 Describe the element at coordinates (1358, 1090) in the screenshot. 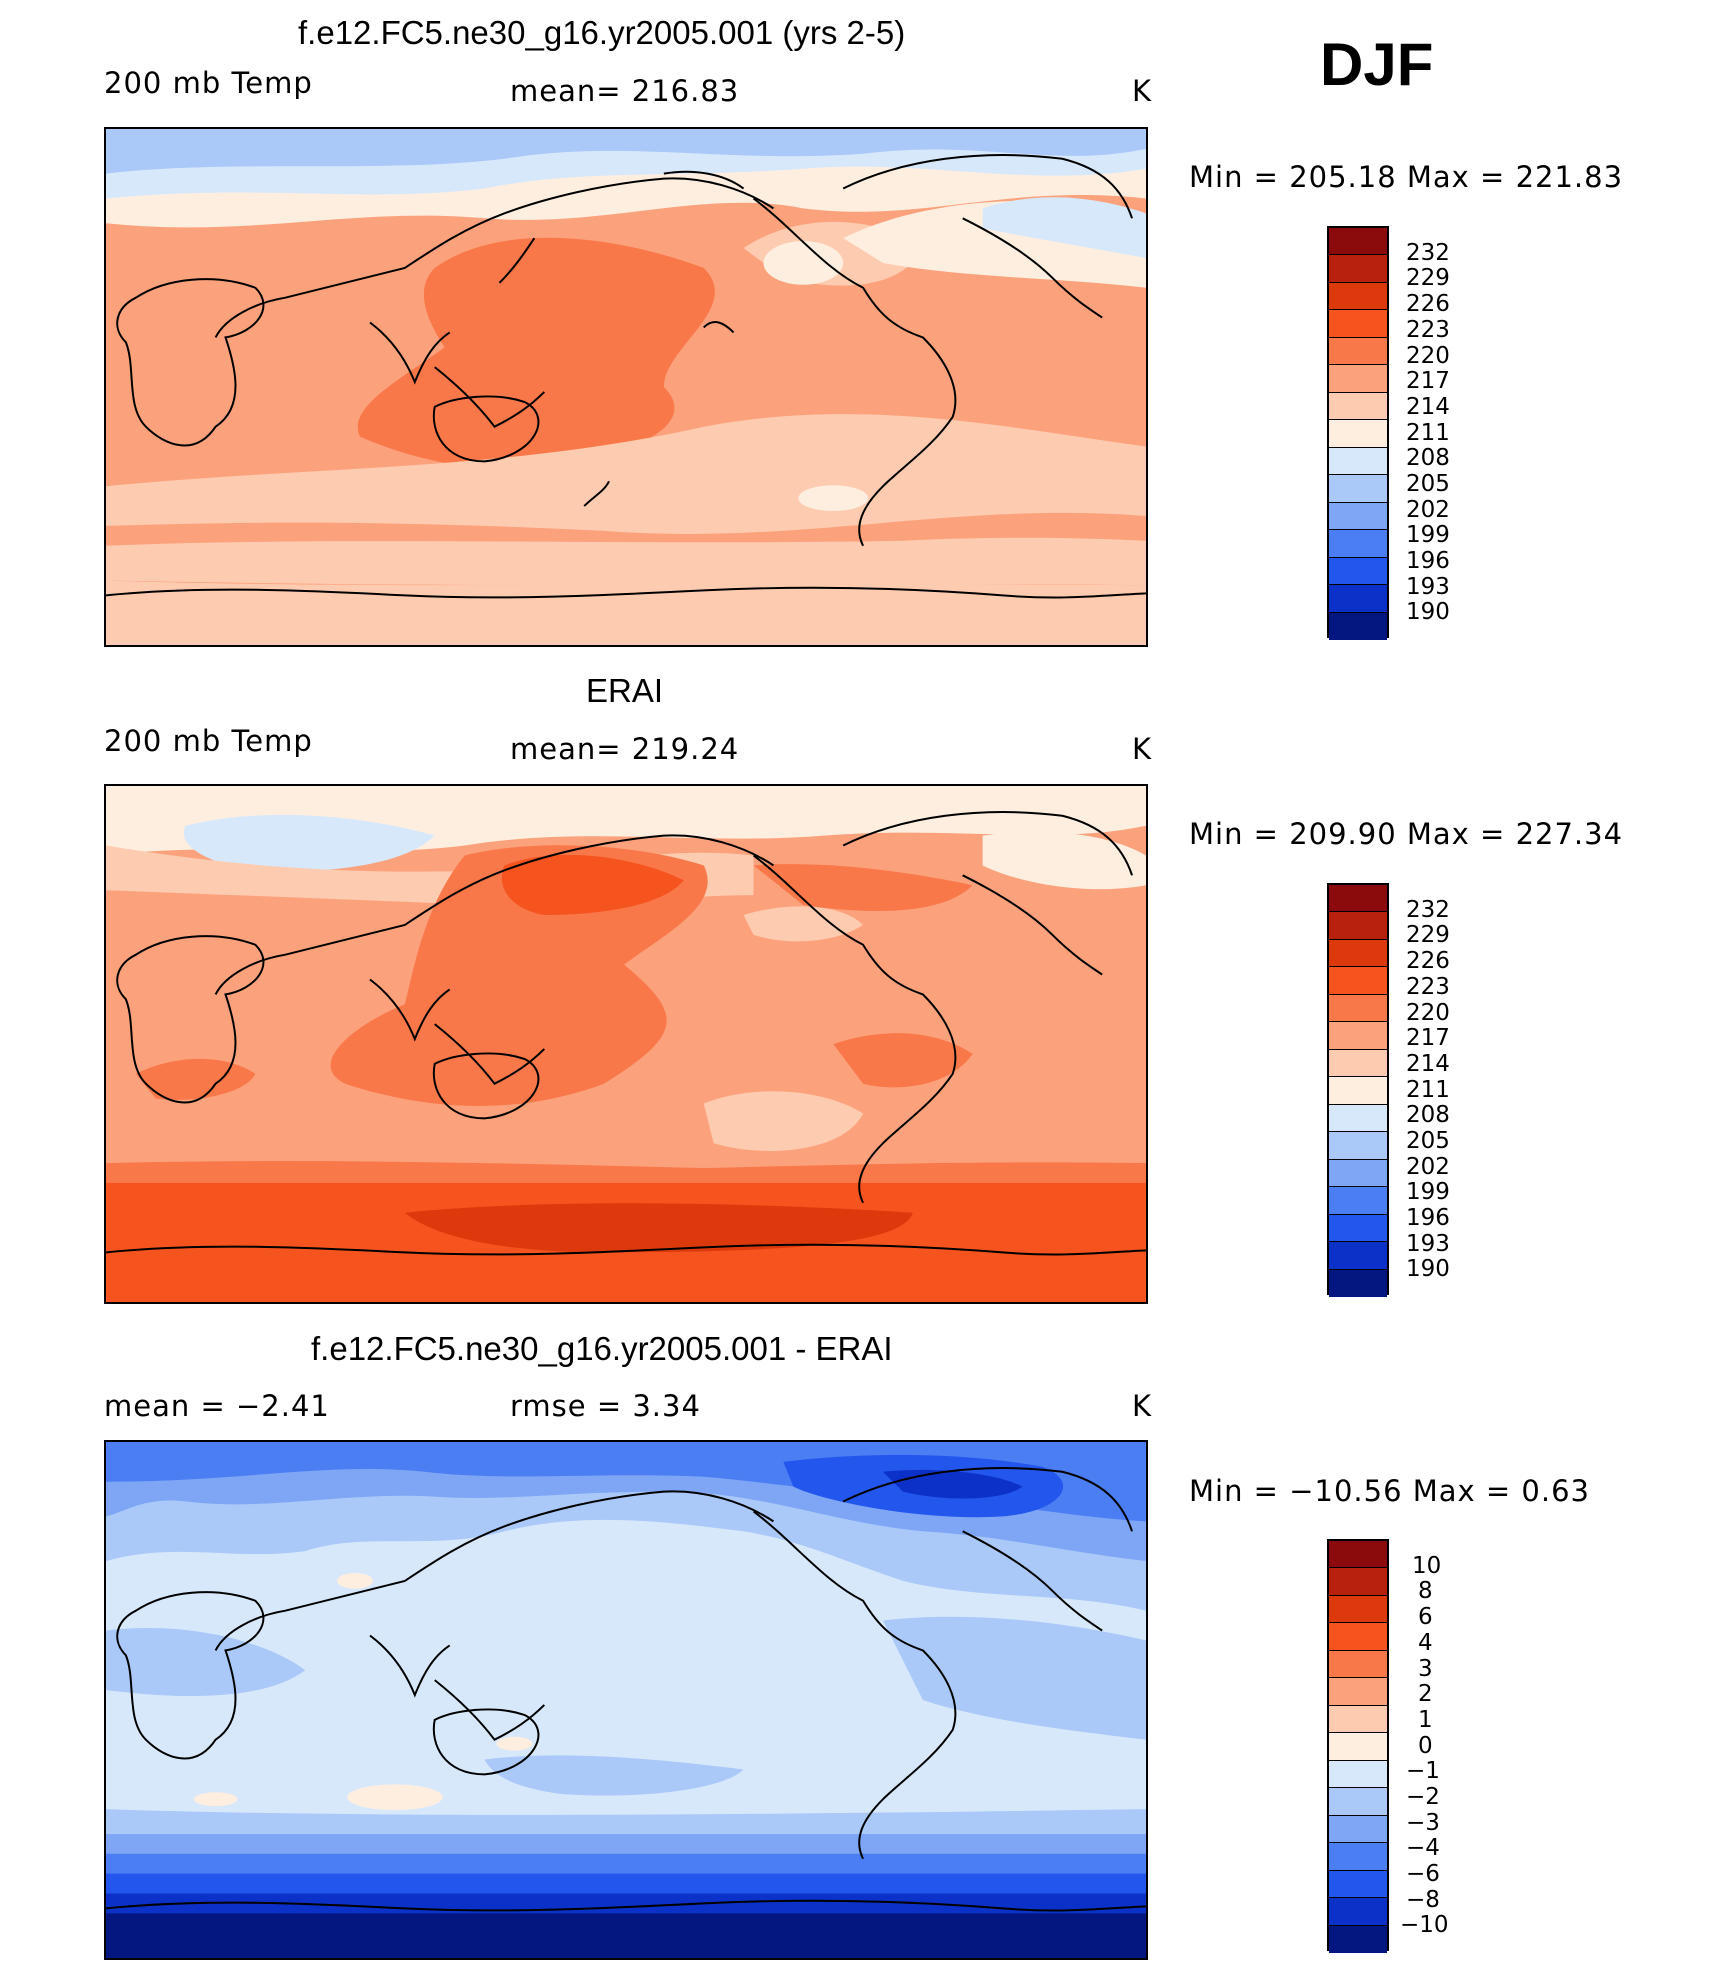

I see `panel-2-colorbar` at that location.